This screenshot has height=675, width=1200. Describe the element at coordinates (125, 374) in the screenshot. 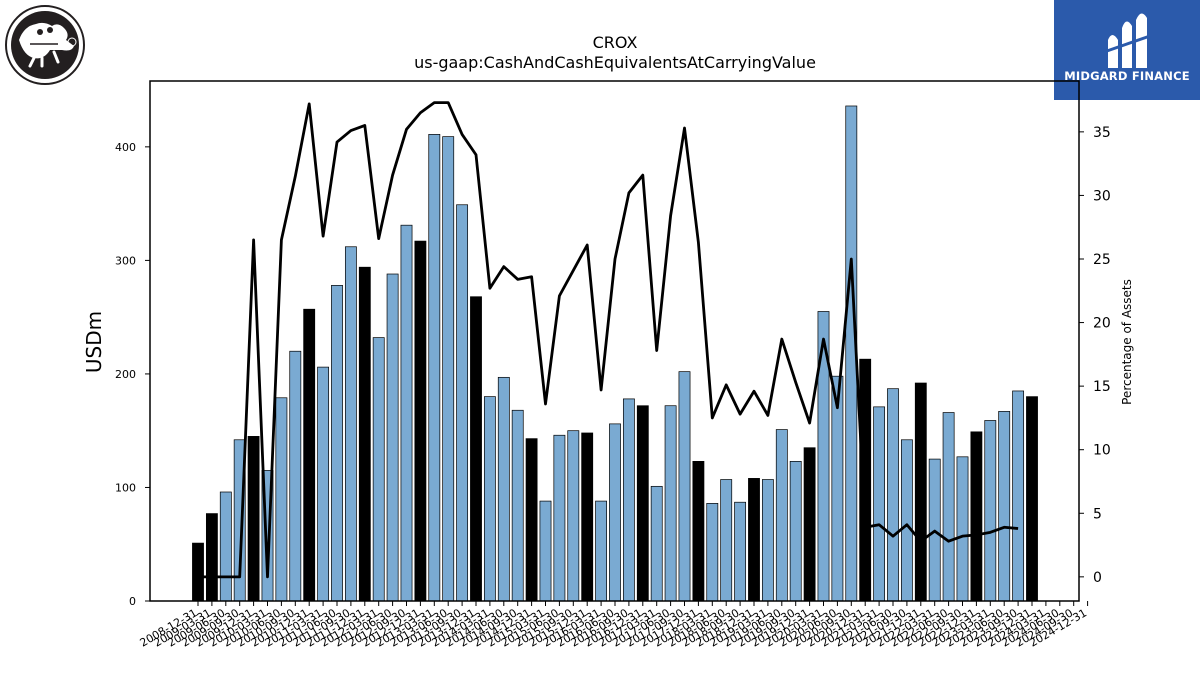

I see `y-tick-label: 200` at that location.